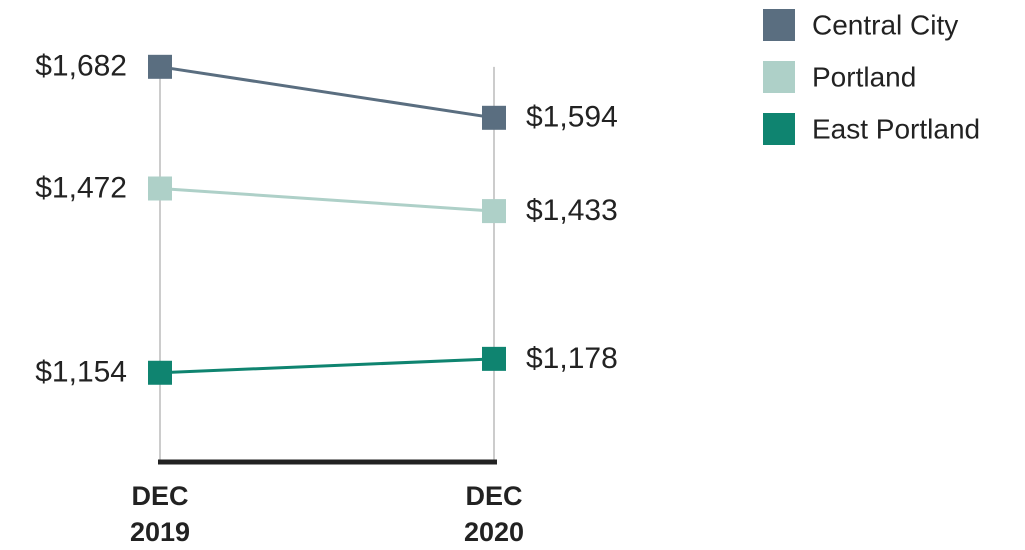 The width and height of the screenshot is (1025, 550). Describe the element at coordinates (885, 24) in the screenshot. I see `legend-label: Central City` at that location.